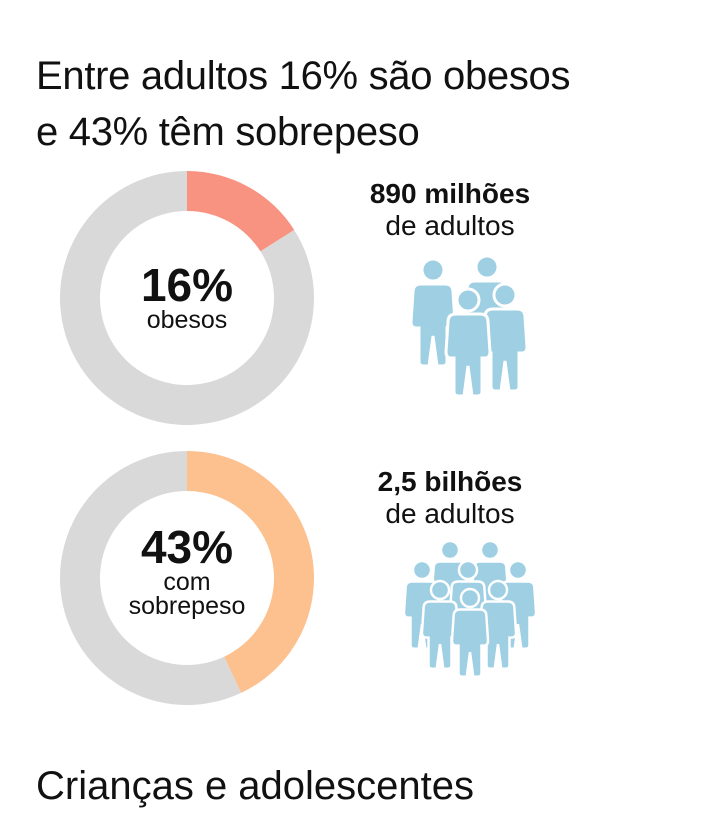 The image size is (705, 815). Describe the element at coordinates (187, 320) in the screenshot. I see `obese-label: obesos` at that location.